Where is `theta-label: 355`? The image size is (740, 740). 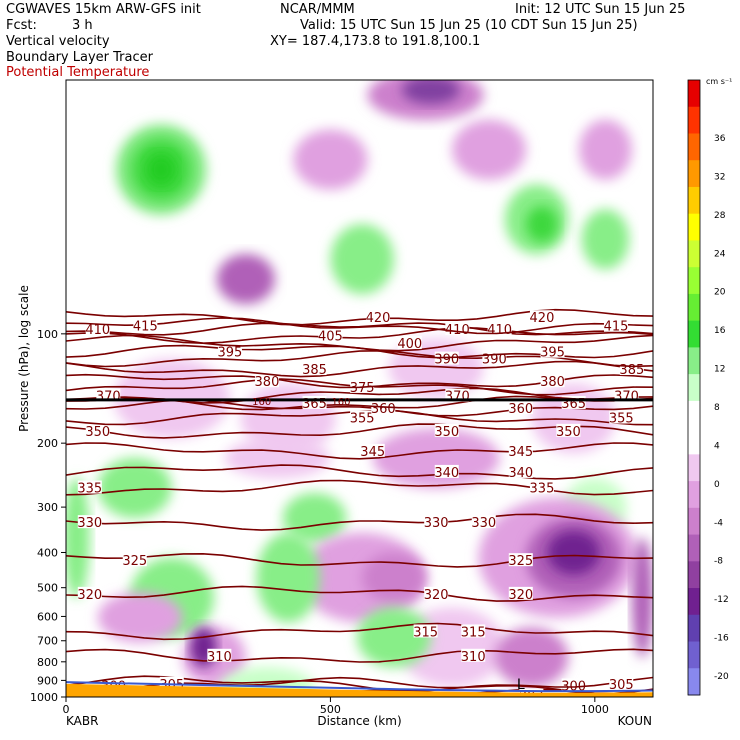 theta-label: 355 is located at coordinates (621, 419).